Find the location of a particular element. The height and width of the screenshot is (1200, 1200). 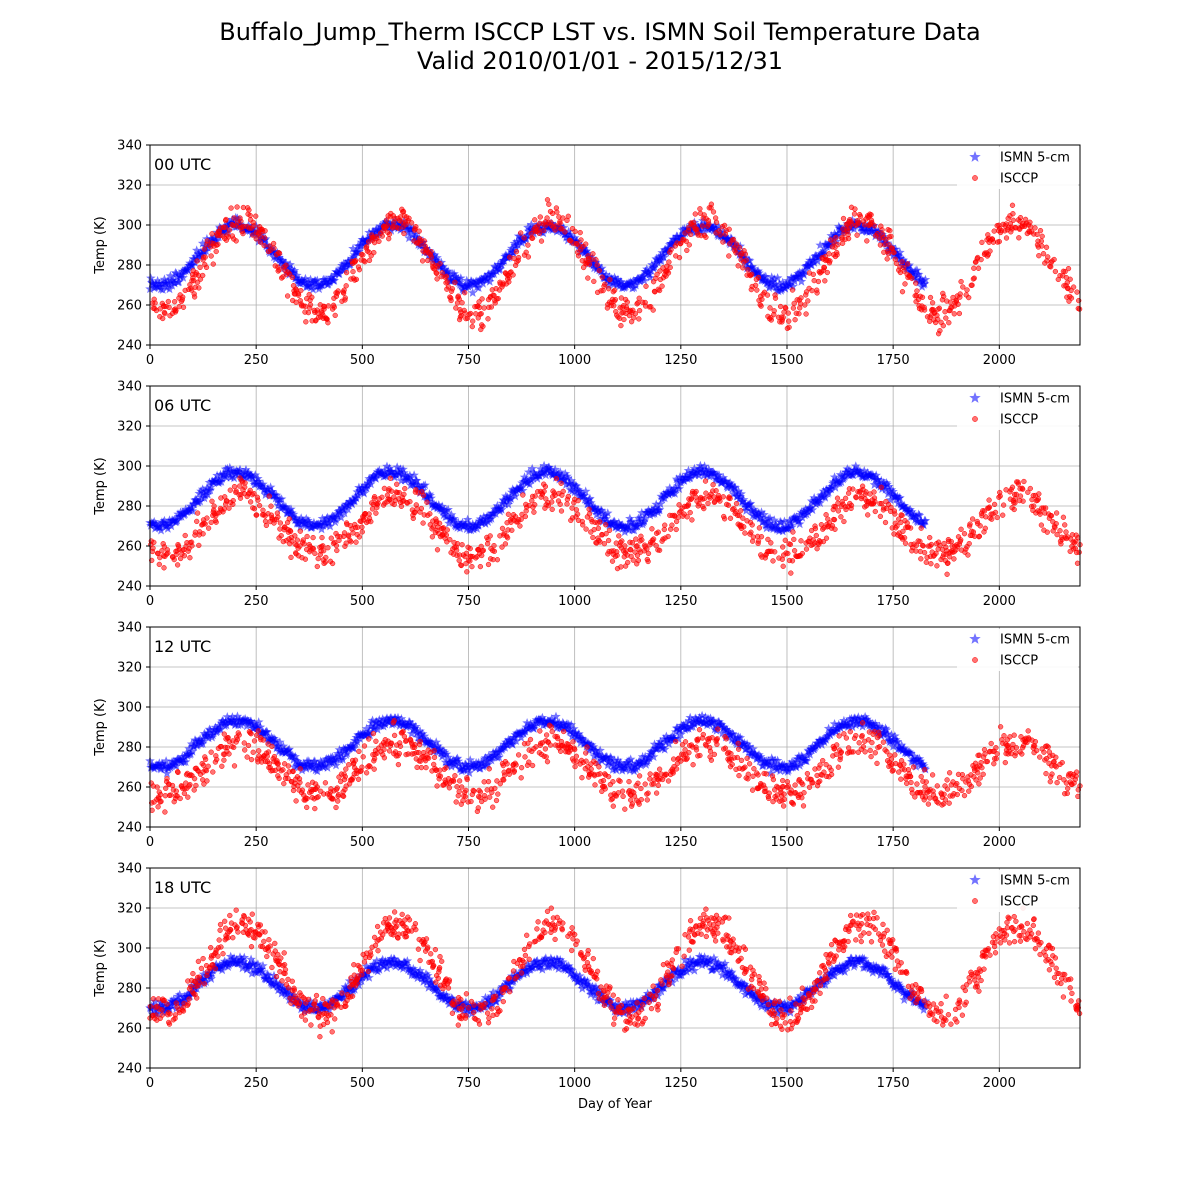

data-points is located at coordinates (614, 762).